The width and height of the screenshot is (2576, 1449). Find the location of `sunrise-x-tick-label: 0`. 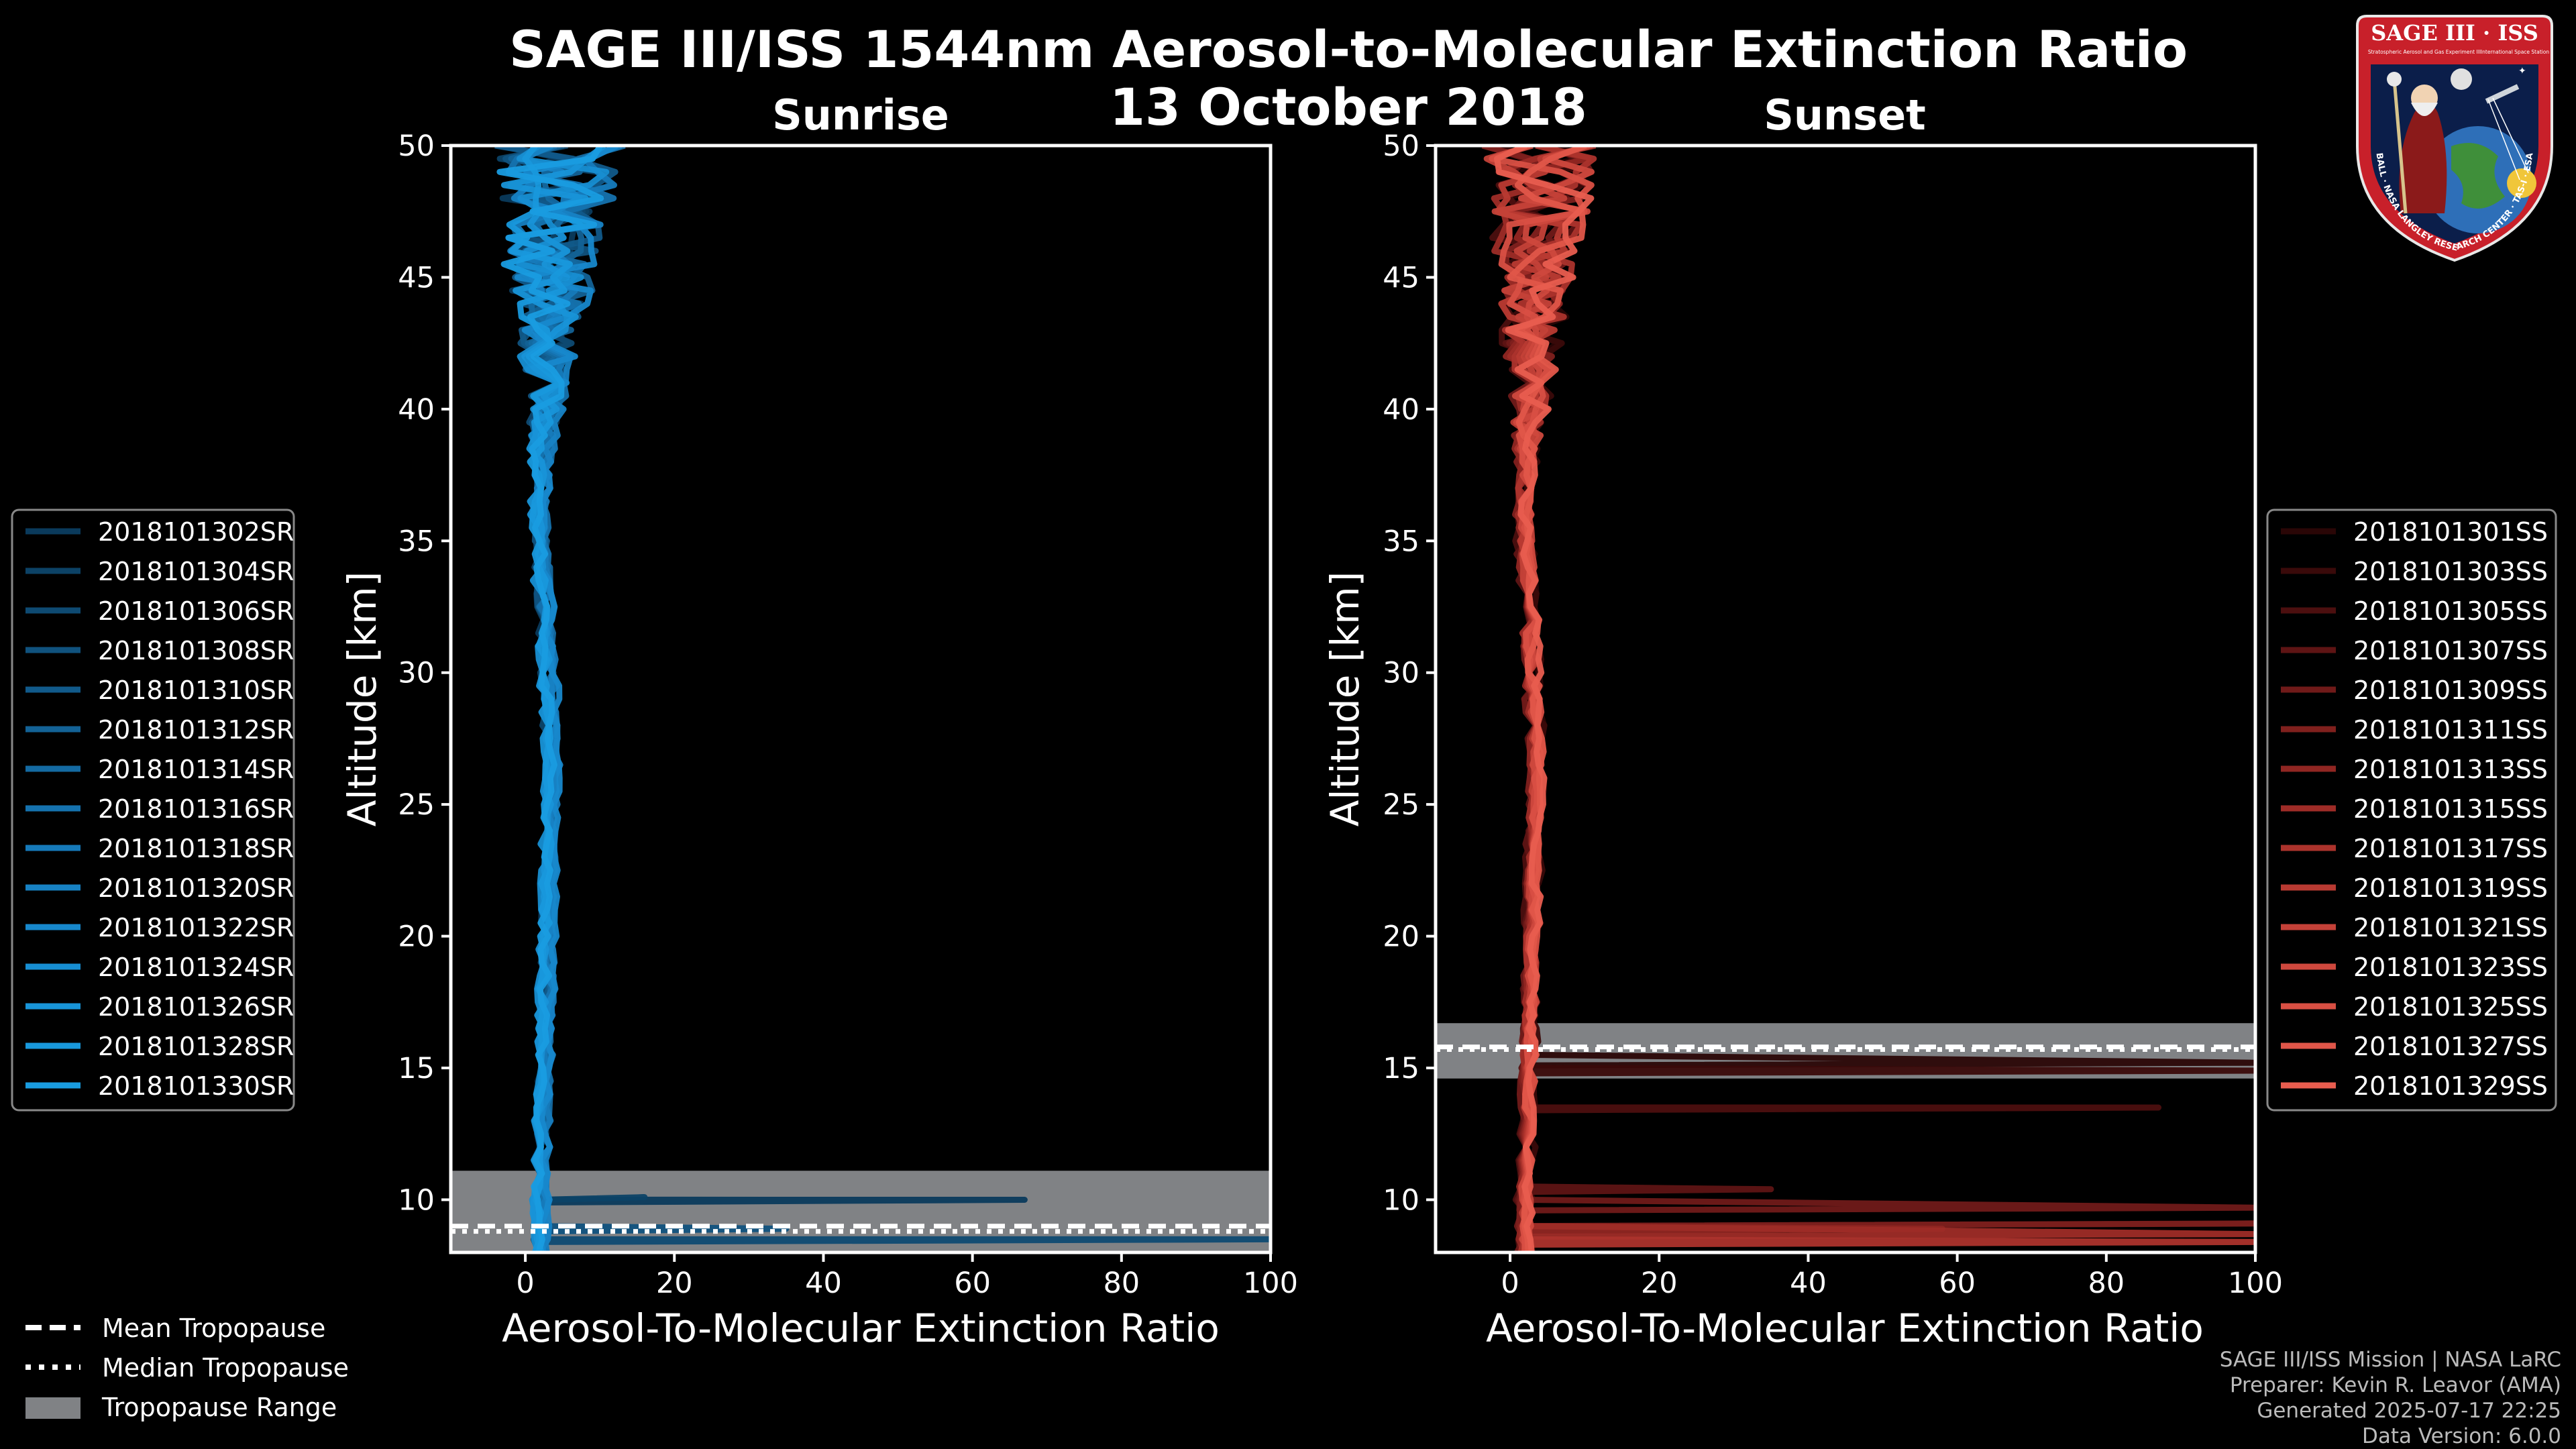

sunrise-x-tick-label: 0 is located at coordinates (525, 1283).